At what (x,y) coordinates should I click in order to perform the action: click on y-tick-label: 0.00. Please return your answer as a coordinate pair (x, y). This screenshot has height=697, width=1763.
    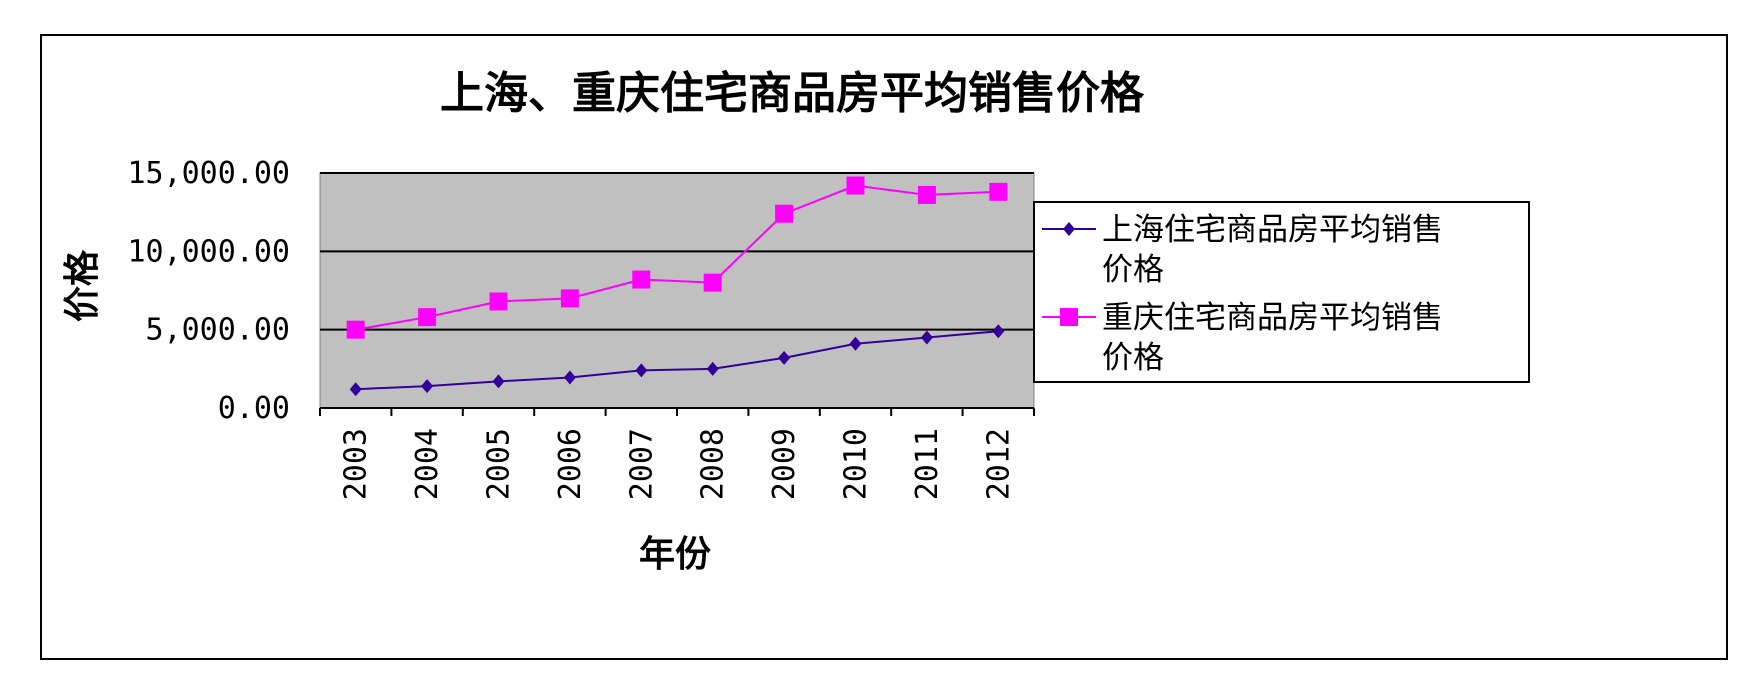
    Looking at the image, I should click on (254, 408).